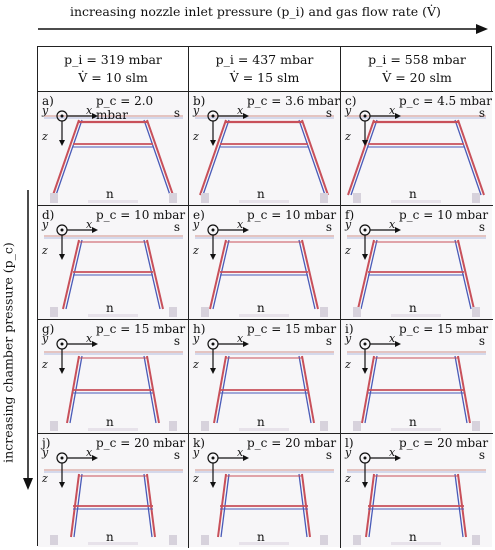 The image size is (495, 550). I want to click on column-header-2: p_i = 437 mbar V̇ = 15 slm, so click(265, 69).